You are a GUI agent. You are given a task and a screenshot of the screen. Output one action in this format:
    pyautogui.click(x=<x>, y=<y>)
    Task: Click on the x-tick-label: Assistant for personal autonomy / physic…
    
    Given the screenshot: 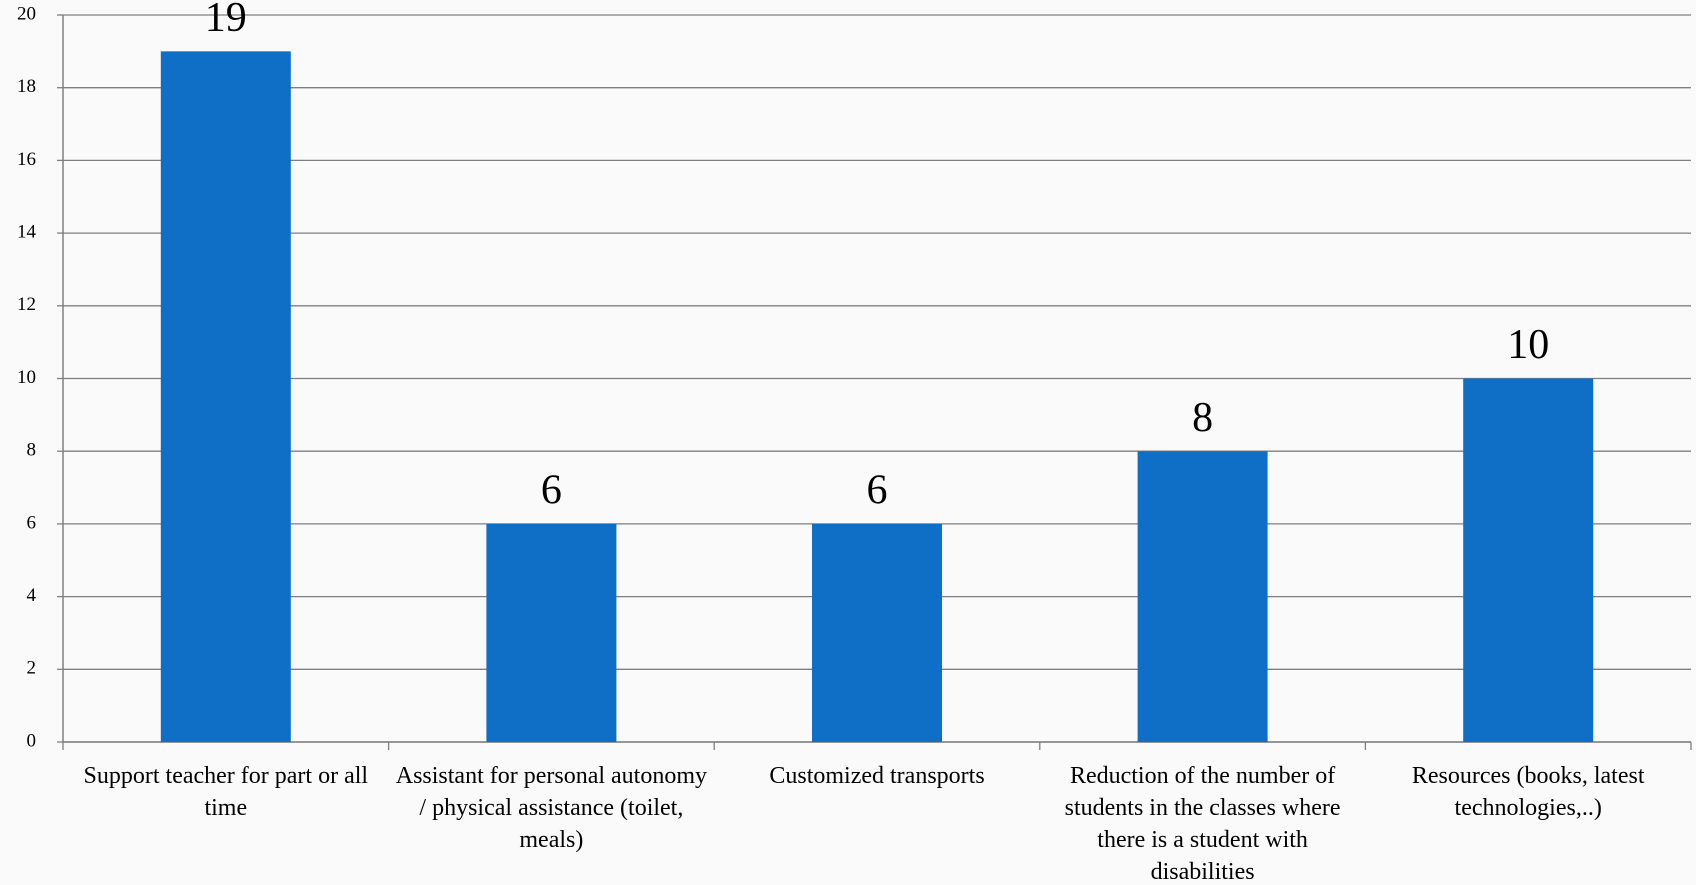 What is the action you would take?
    pyautogui.click(x=551, y=808)
    